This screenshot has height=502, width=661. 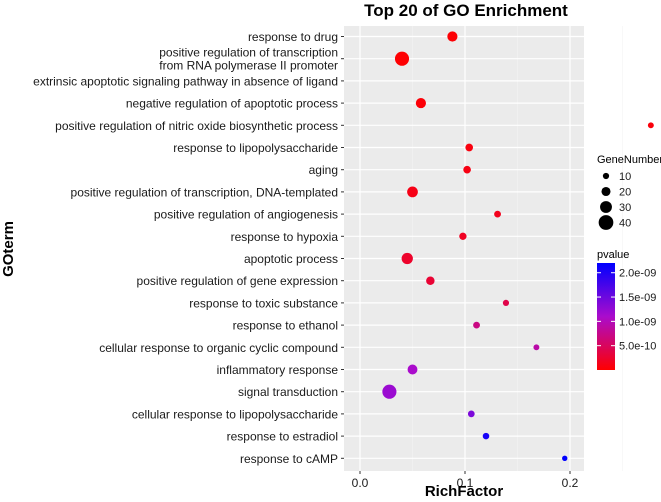 I want to click on size-legend-label: 20, so click(x=625, y=193).